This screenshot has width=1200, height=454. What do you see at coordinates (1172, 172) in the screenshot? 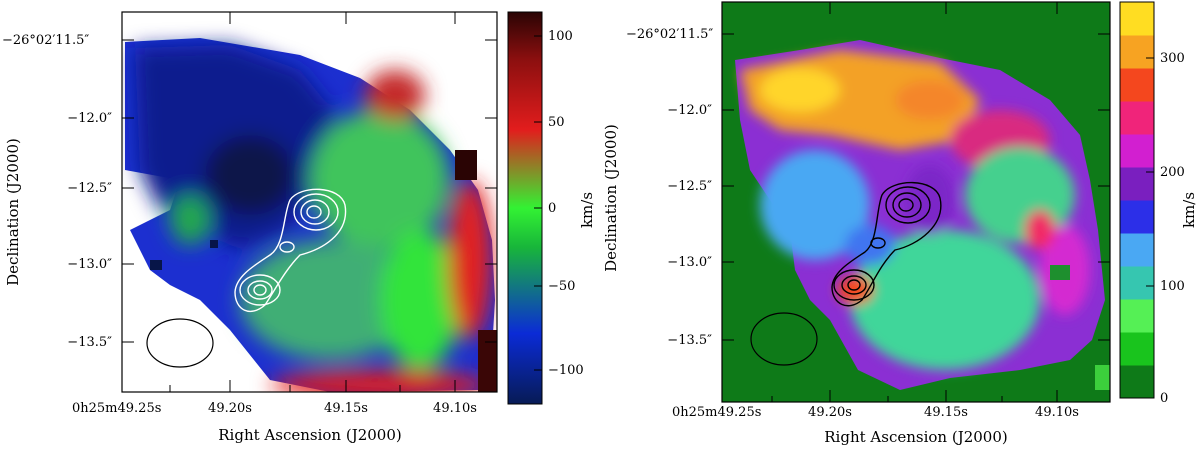
I see `colorbar-tick-label: 200` at bounding box center [1172, 172].